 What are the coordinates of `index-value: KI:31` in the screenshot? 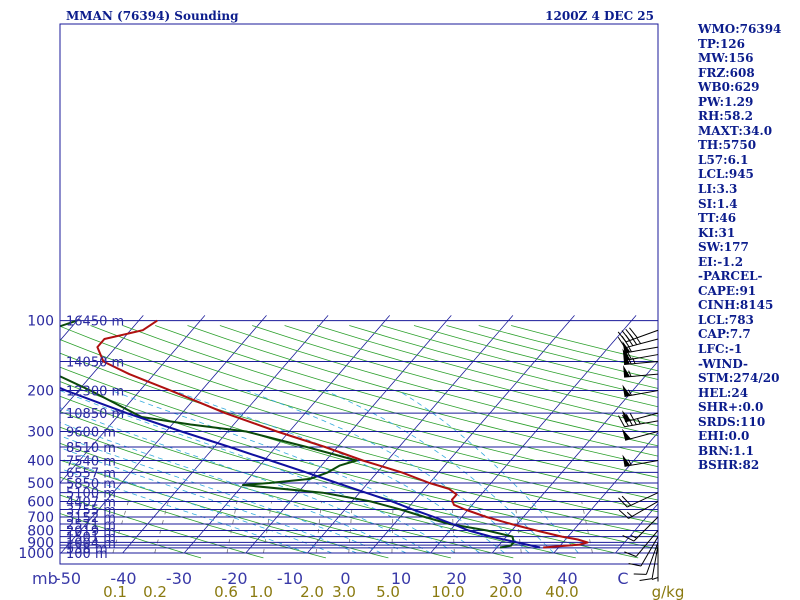 It's located at (717, 232).